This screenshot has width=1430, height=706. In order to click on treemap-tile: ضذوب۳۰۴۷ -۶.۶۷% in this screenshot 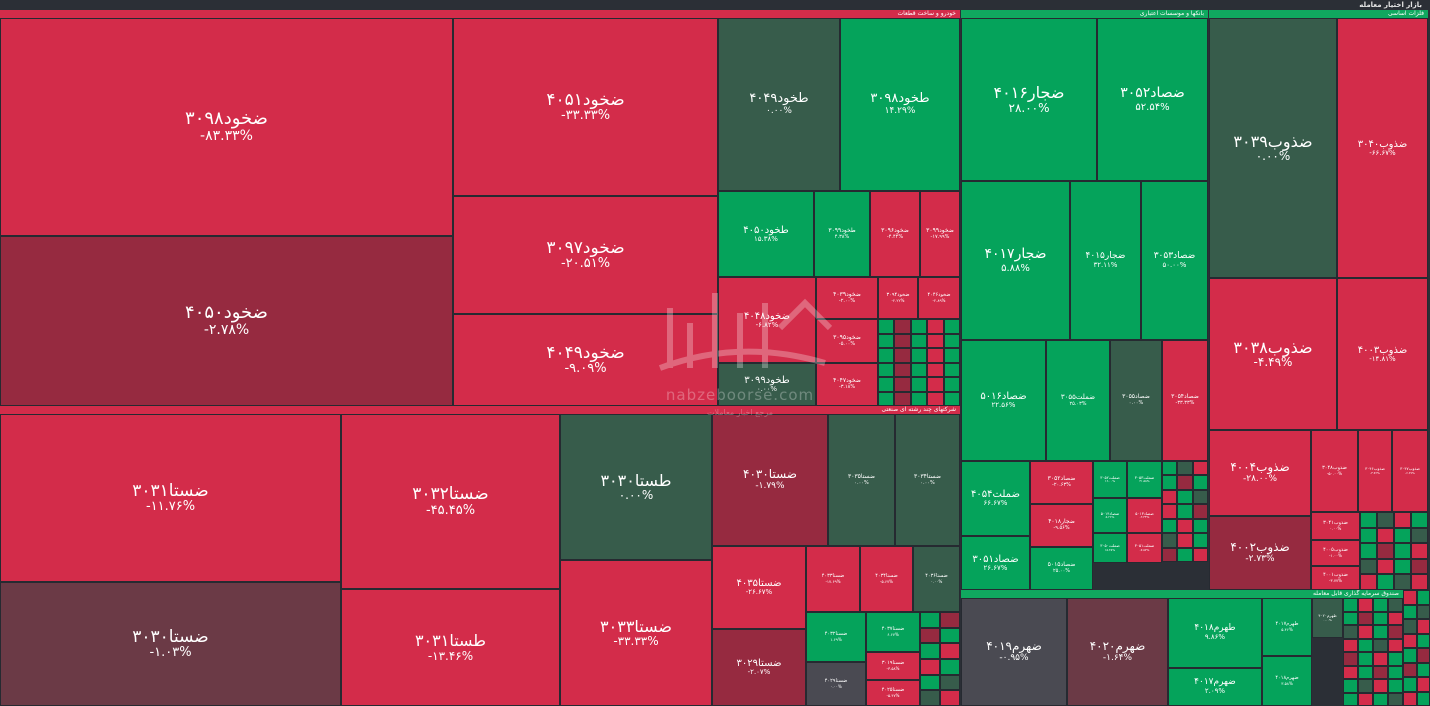, I will do `click(1410, 471)`.